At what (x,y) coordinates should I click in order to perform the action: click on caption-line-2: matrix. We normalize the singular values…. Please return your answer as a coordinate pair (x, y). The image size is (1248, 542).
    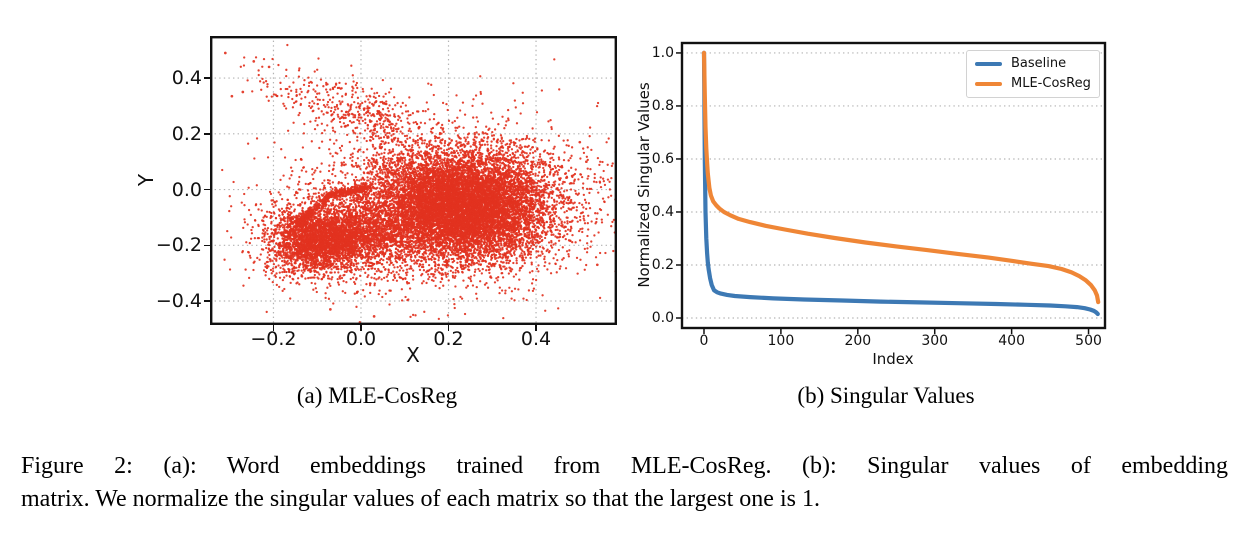
    Looking at the image, I should click on (420, 499).